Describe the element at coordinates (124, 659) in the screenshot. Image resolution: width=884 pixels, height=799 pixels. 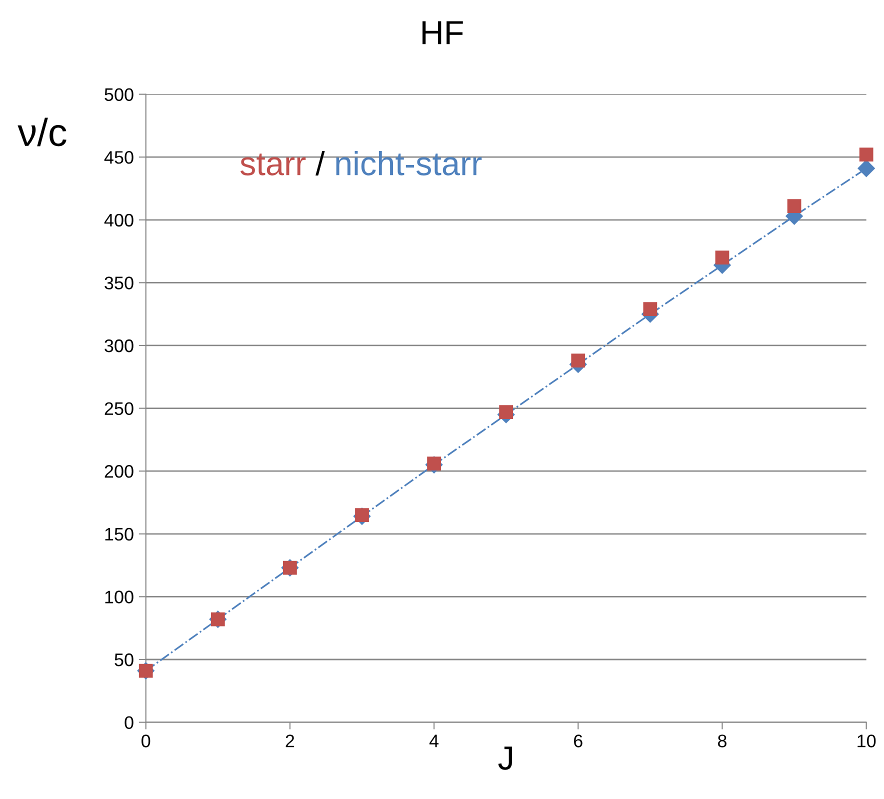
I see `y-tick-label: 50` at that location.